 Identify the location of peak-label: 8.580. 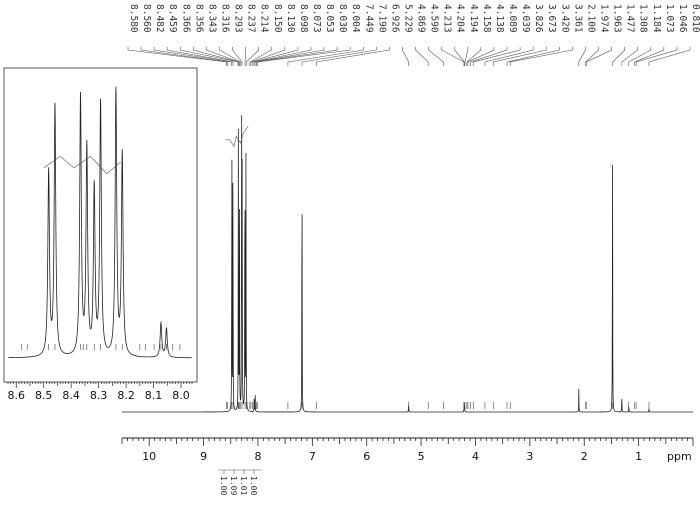
(133, 18).